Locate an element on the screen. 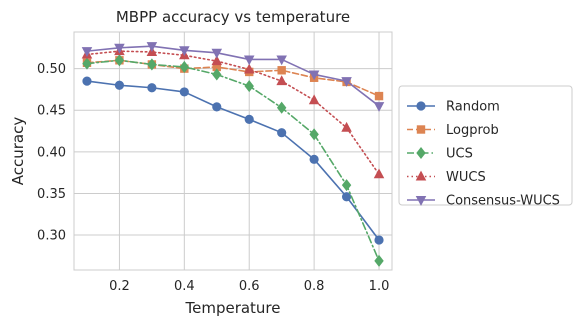  y-tick-labels: 0.30 0.35 0.40 0.45 0.50 is located at coordinates (51, 152).